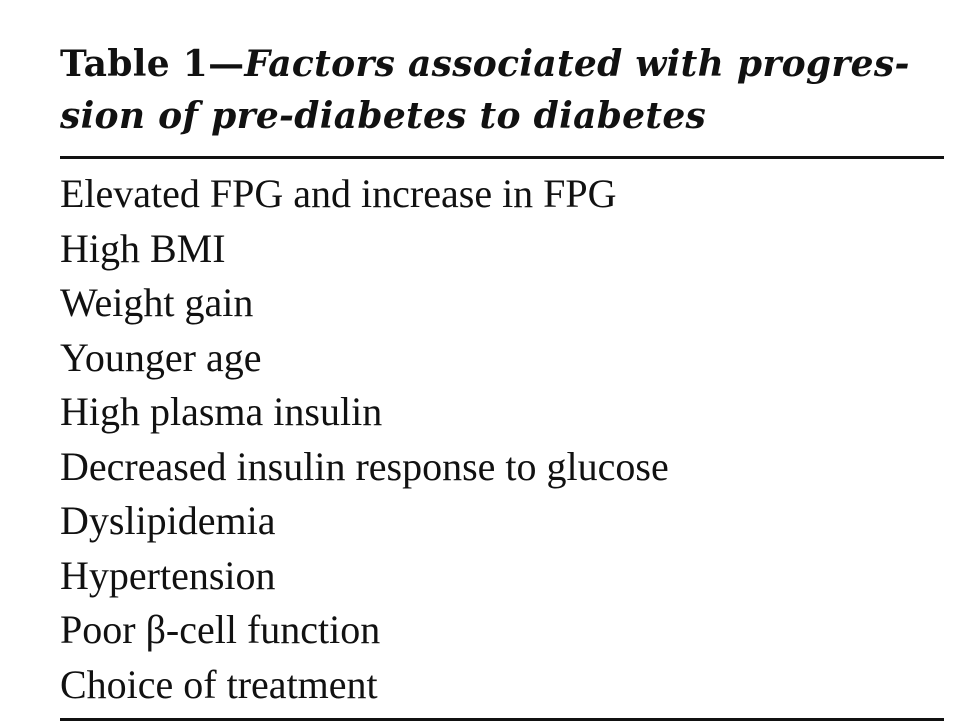 Image resolution: width=960 pixels, height=721 pixels. Describe the element at coordinates (219, 684) in the screenshot. I see `factor-row: Choice of treatment` at that location.